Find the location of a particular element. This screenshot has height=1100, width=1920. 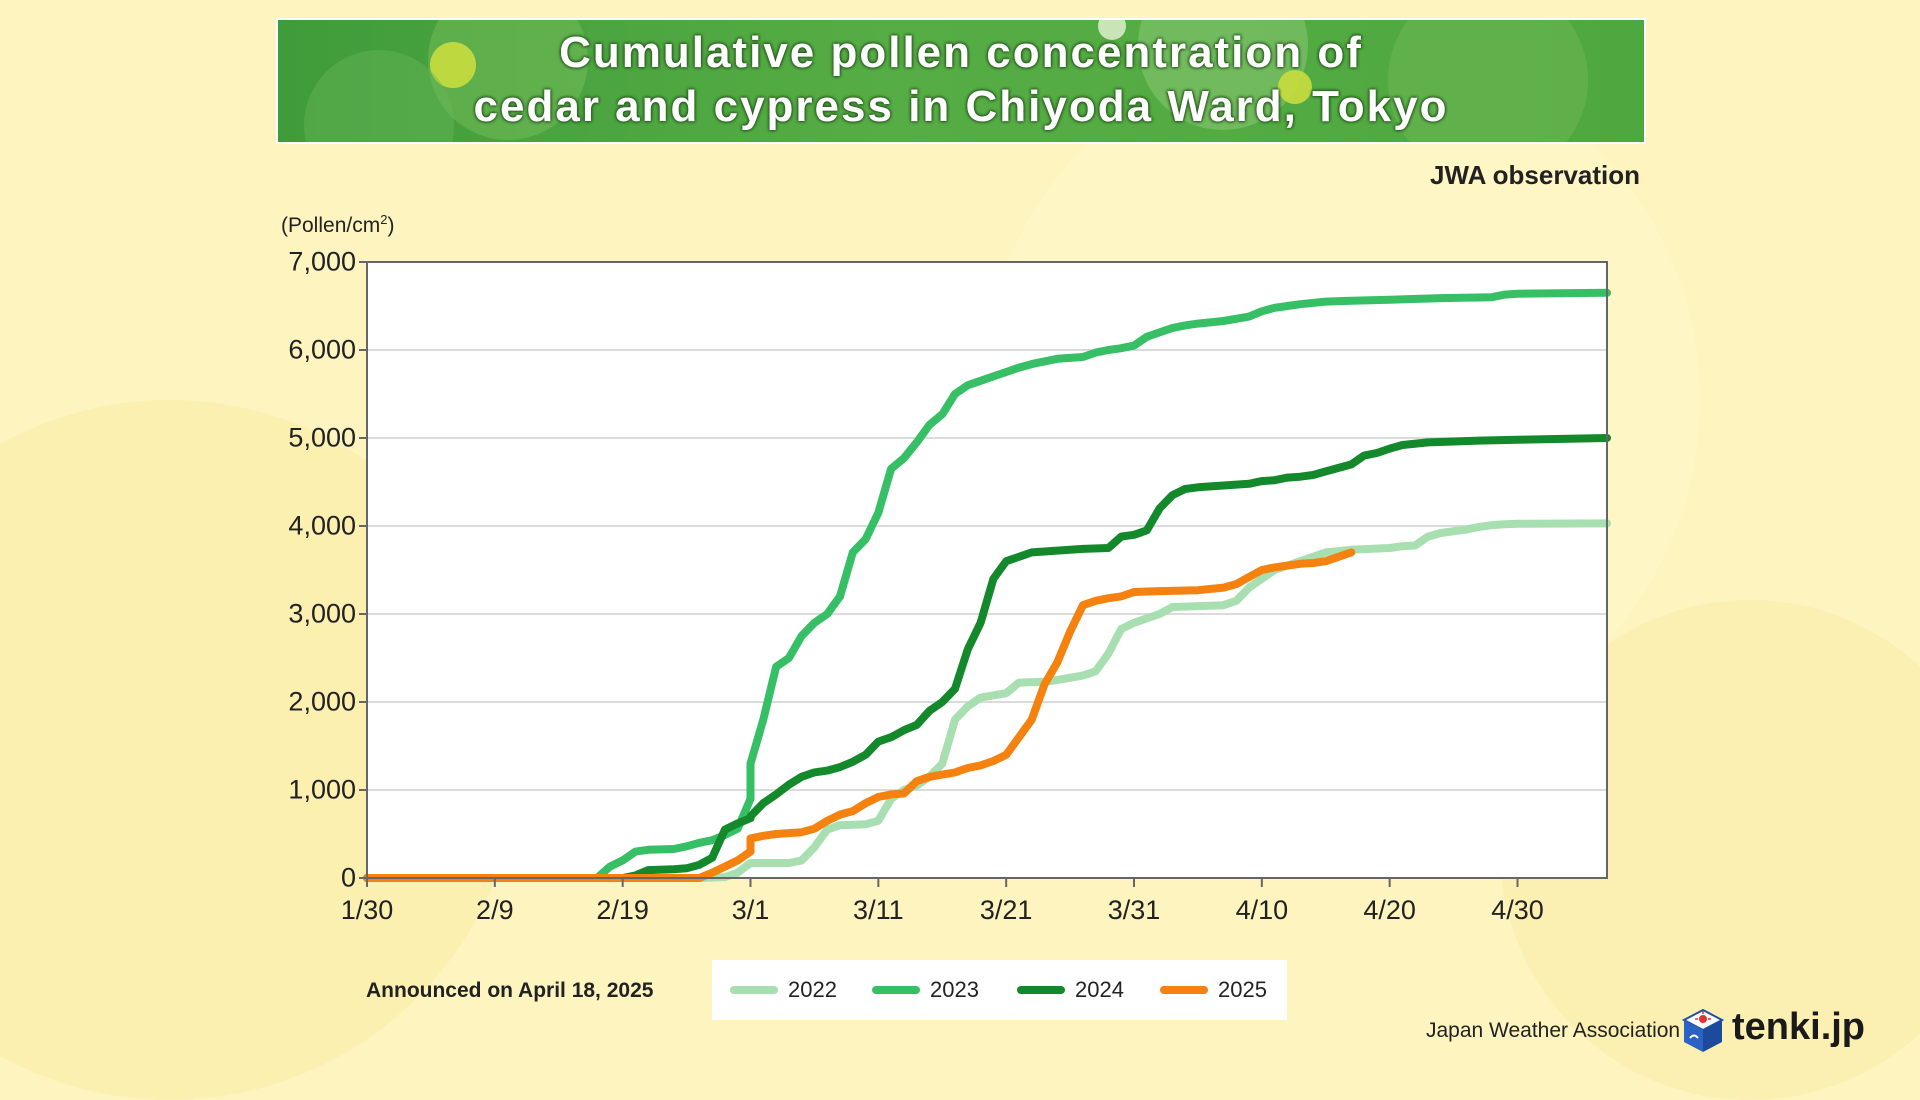

x-tick-label: 3/31 is located at coordinates (1134, 910).